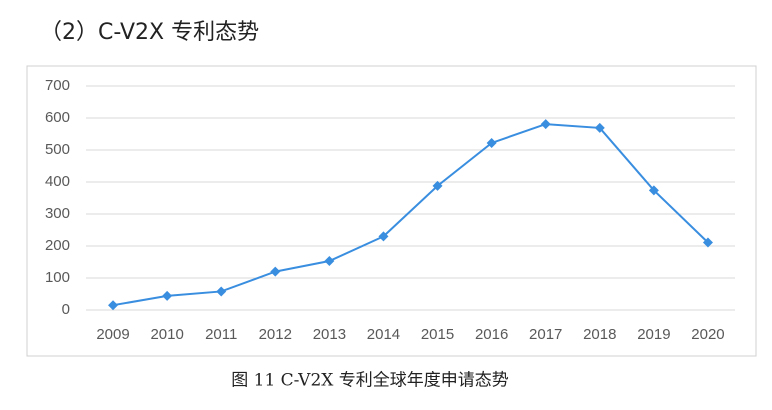 Image resolution: width=772 pixels, height=410 pixels. What do you see at coordinates (57, 117) in the screenshot?
I see `y-tick-label: 600` at bounding box center [57, 117].